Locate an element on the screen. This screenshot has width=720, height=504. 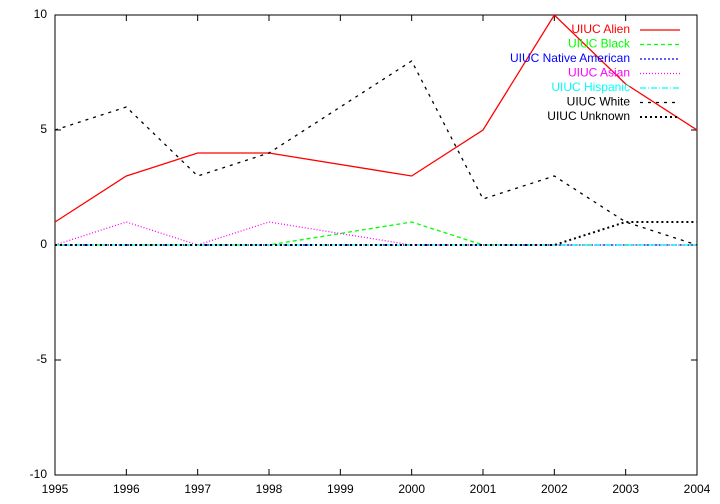
legend-label: UIUC Alien is located at coordinates (600, 29).